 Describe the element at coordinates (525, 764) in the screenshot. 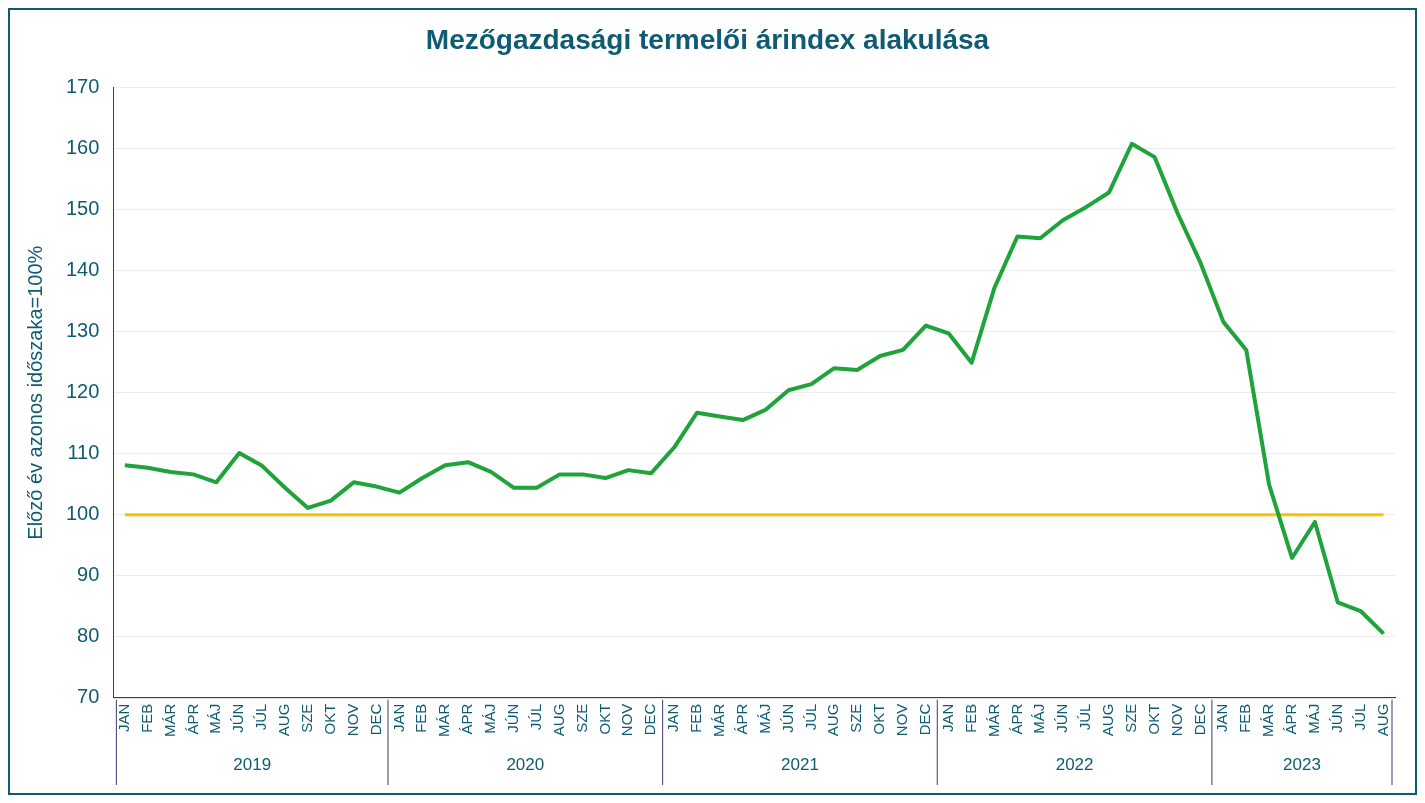

I see `text: 2020` at that location.